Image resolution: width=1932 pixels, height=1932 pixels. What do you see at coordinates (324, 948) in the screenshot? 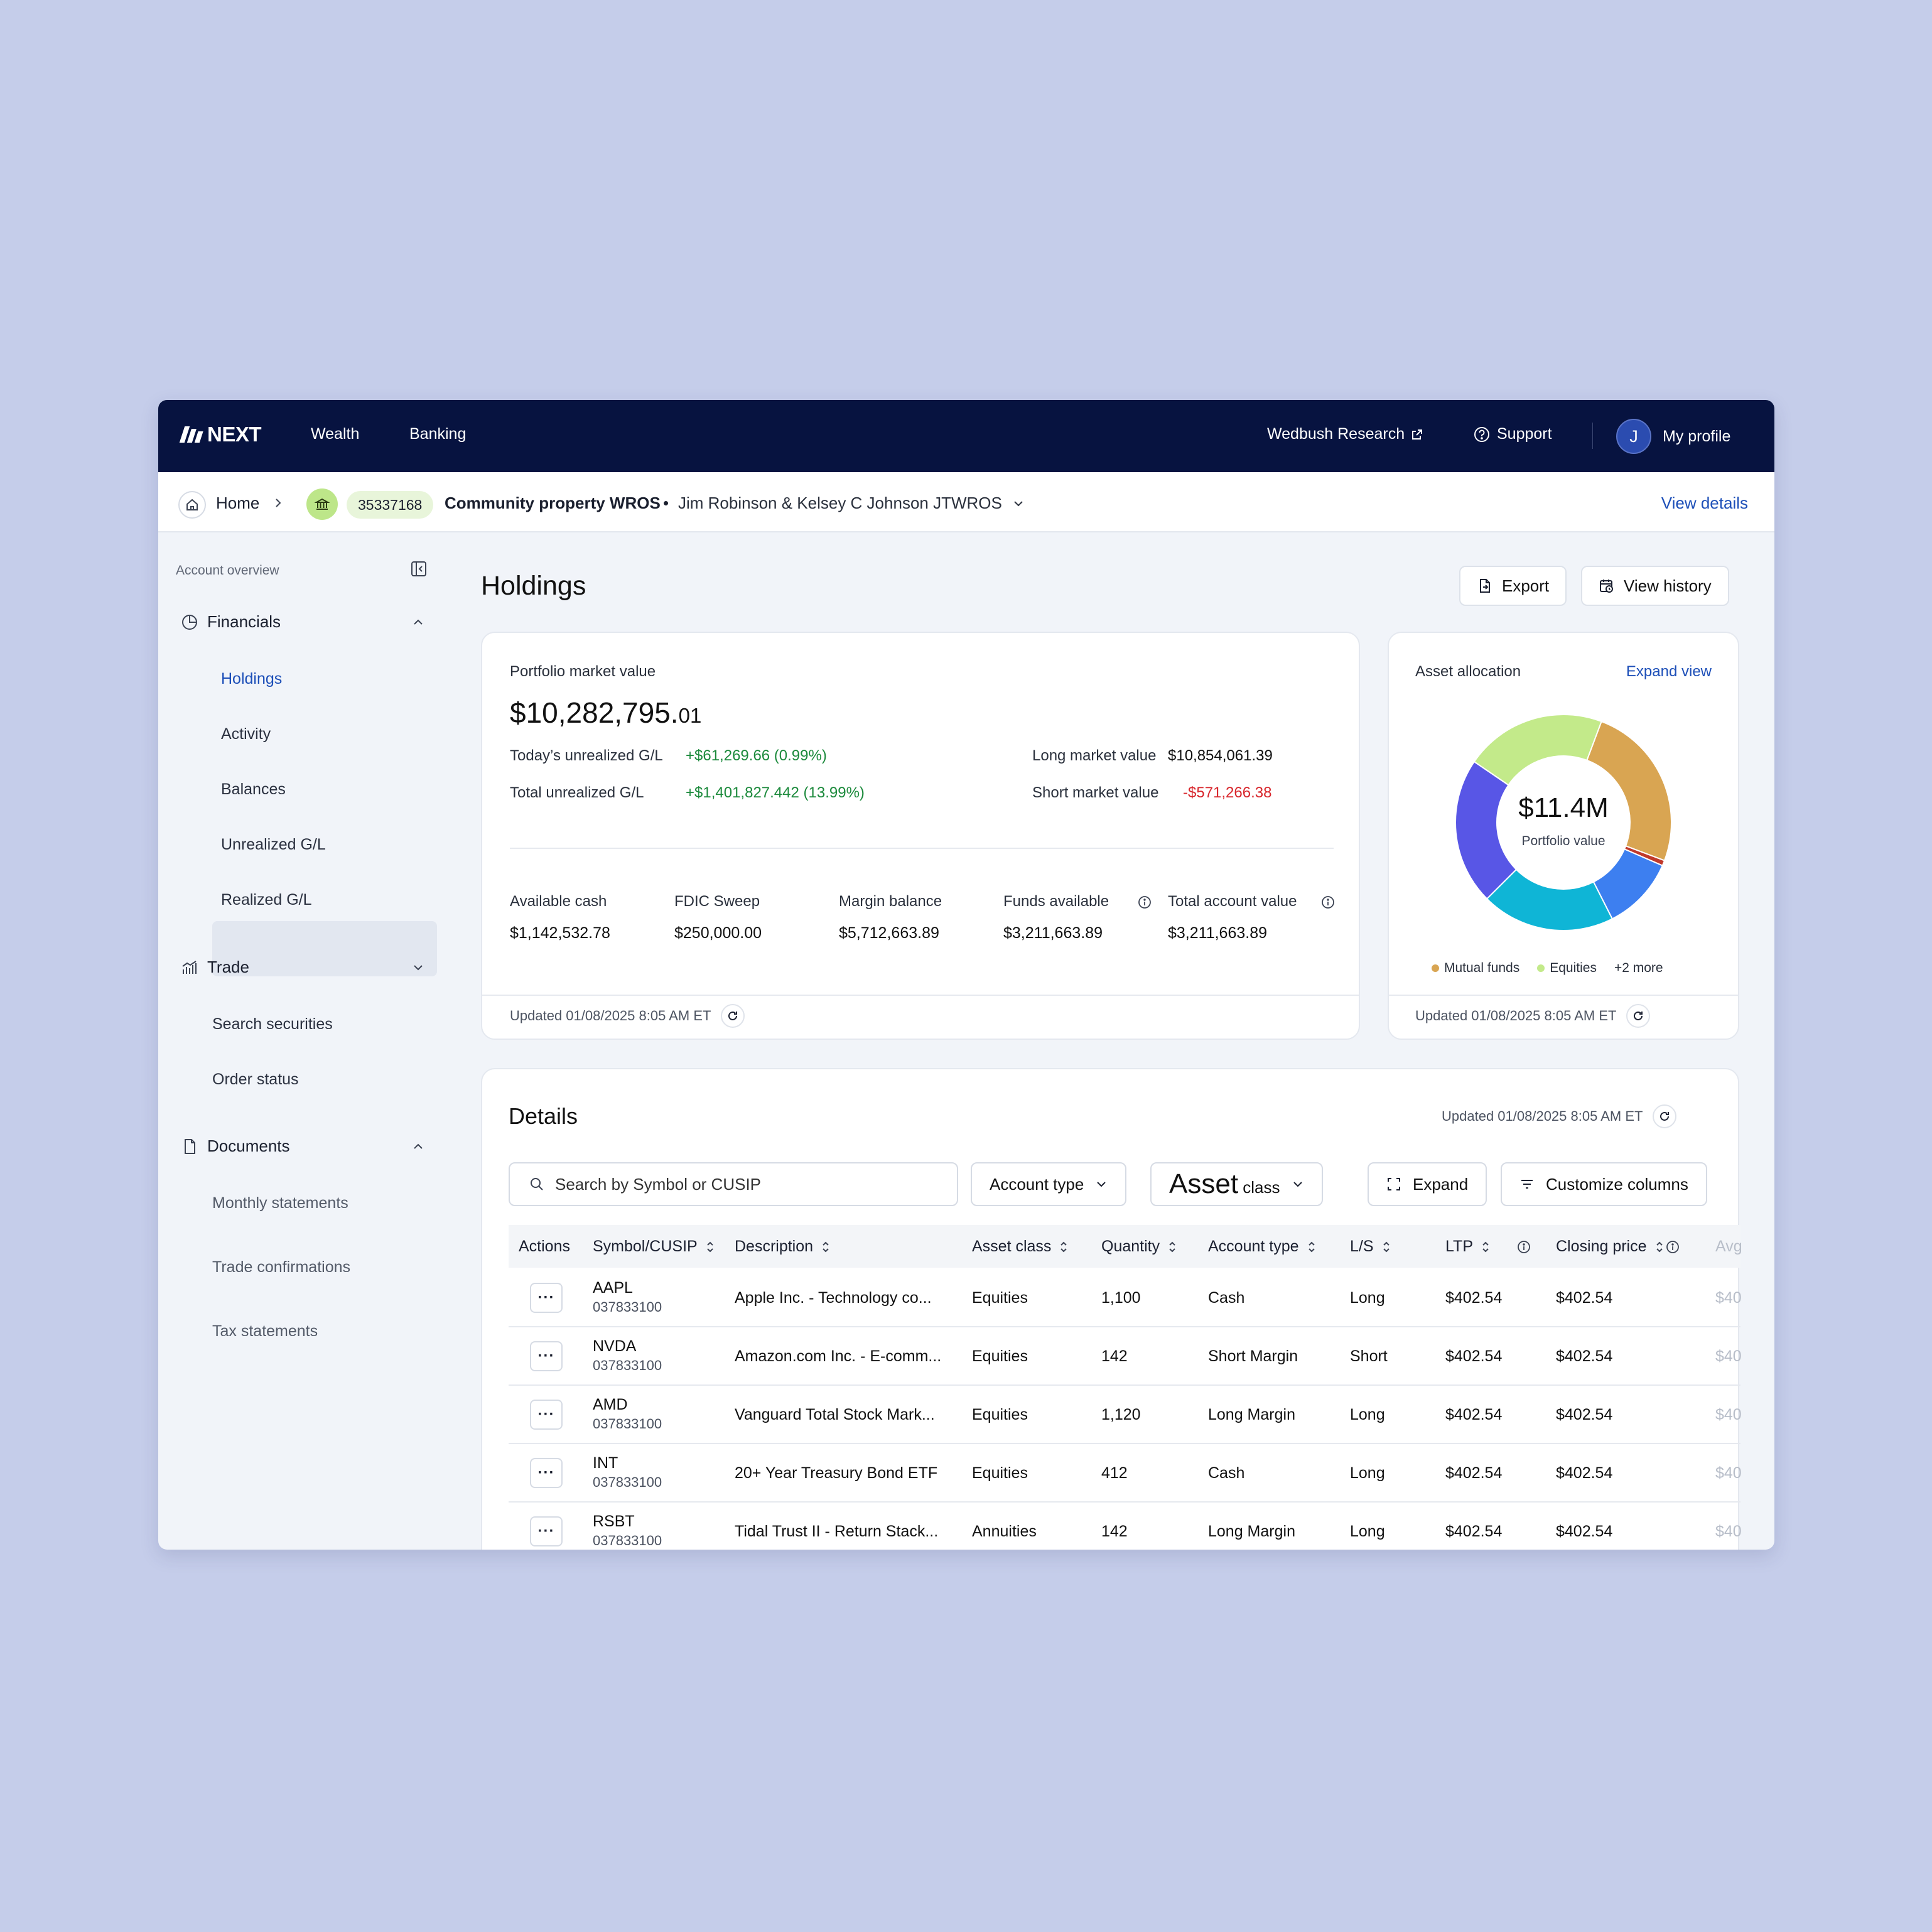
I see `sidebar-item-holdings-bg` at bounding box center [324, 948].